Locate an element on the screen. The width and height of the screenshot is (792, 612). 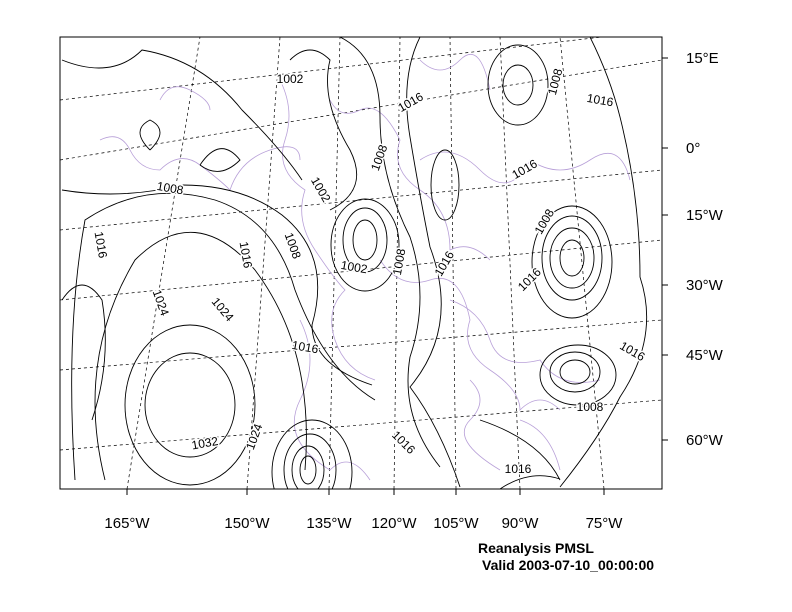
longitude-label: 135°W is located at coordinates (329, 523).